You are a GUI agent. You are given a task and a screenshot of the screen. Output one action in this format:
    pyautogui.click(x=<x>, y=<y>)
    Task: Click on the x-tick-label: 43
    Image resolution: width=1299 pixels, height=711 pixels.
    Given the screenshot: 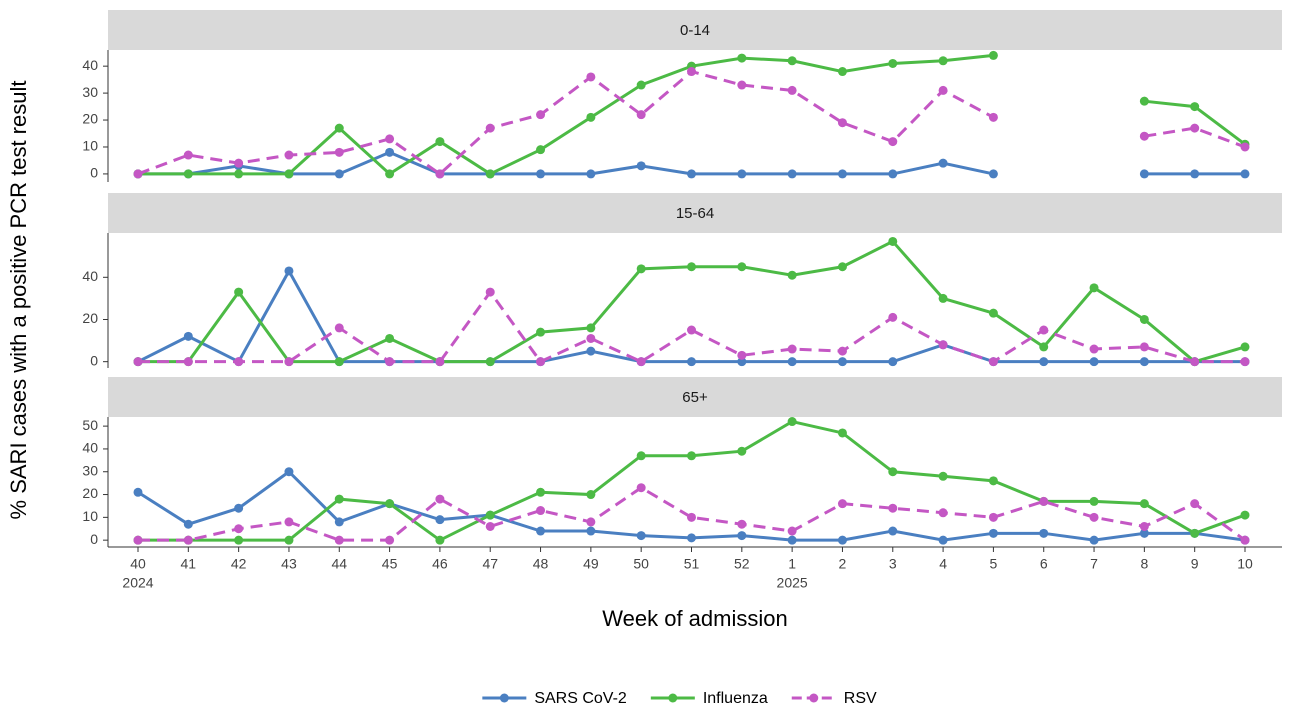 What is the action you would take?
    pyautogui.click(x=289, y=564)
    